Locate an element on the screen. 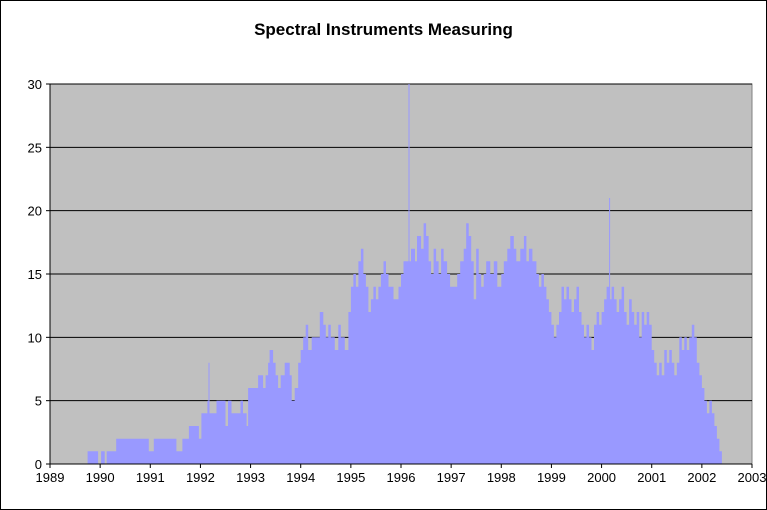 The image size is (767, 510). y-tick-label: 30 is located at coordinates (35, 84).